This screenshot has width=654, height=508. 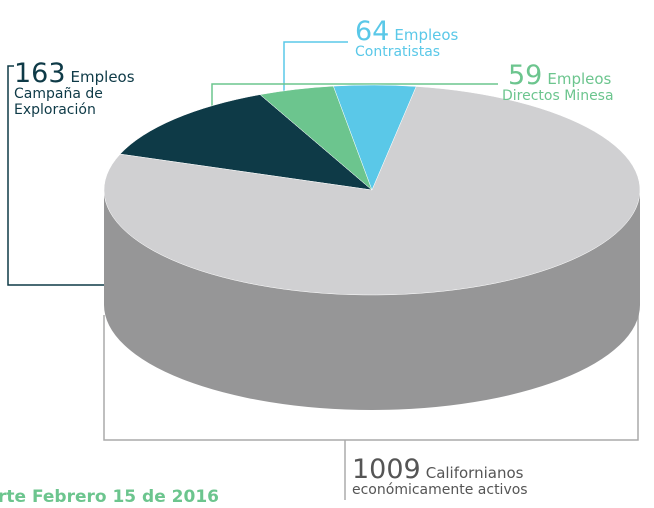 What do you see at coordinates (109, 497) in the screenshot?
I see `footnote: rte Febrero 15 de 2016` at bounding box center [109, 497].